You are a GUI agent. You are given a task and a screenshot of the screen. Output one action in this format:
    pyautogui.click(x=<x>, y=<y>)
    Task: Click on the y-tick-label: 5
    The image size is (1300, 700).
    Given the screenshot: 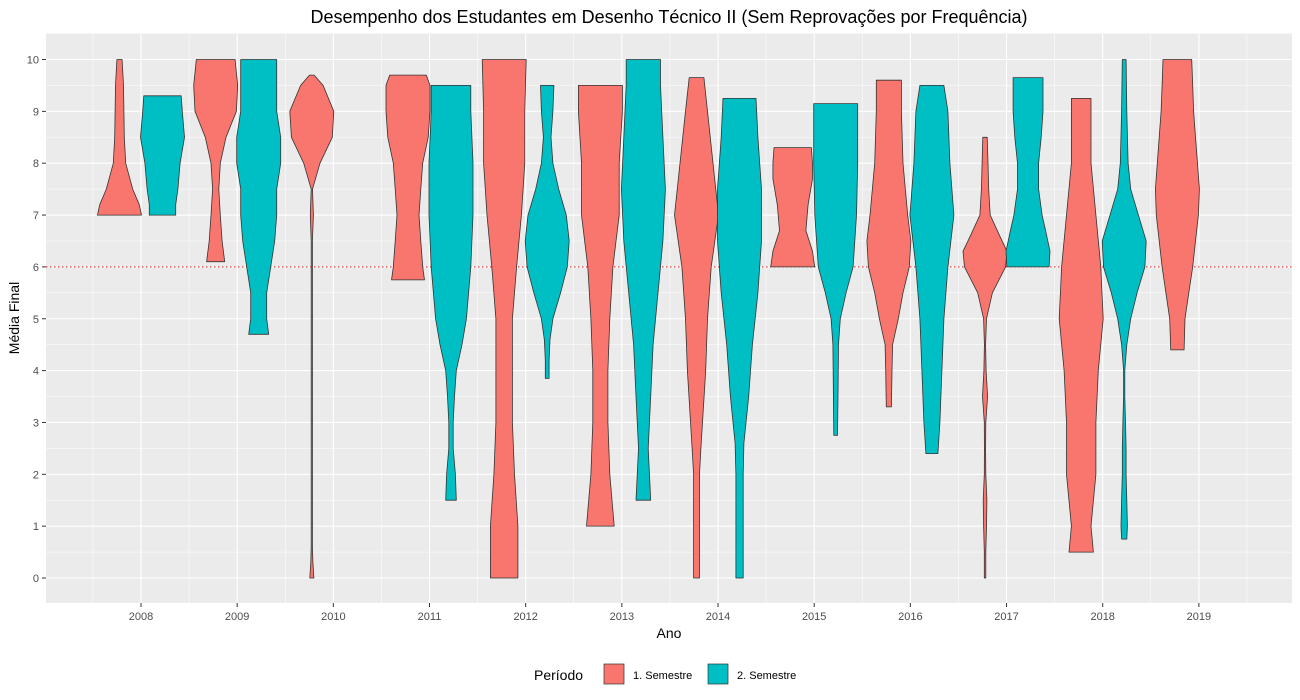 What is the action you would take?
    pyautogui.click(x=36, y=320)
    